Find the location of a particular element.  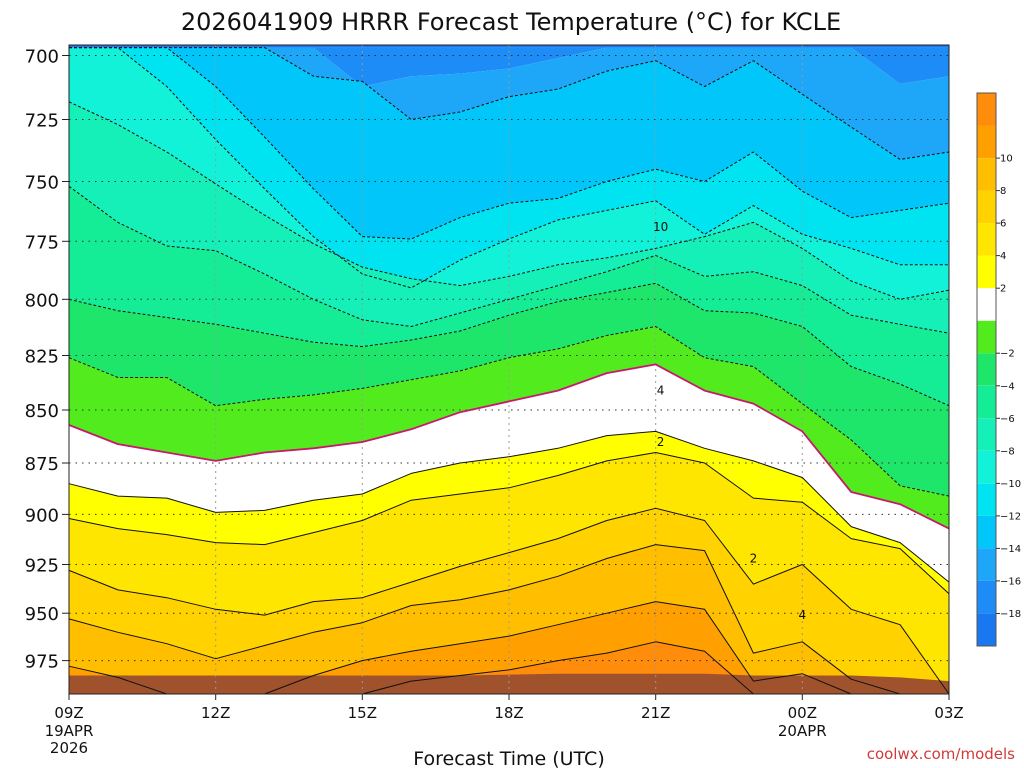

x-tick-label: 21Z is located at coordinates (655, 713).